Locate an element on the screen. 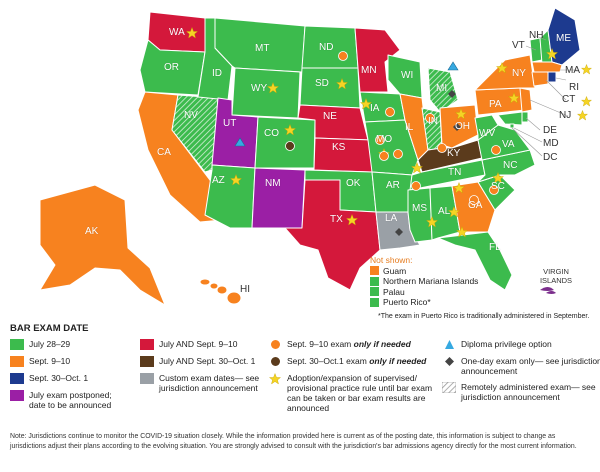 The height and width of the screenshot is (472, 600). state-AL is located at coordinates (445, 213).